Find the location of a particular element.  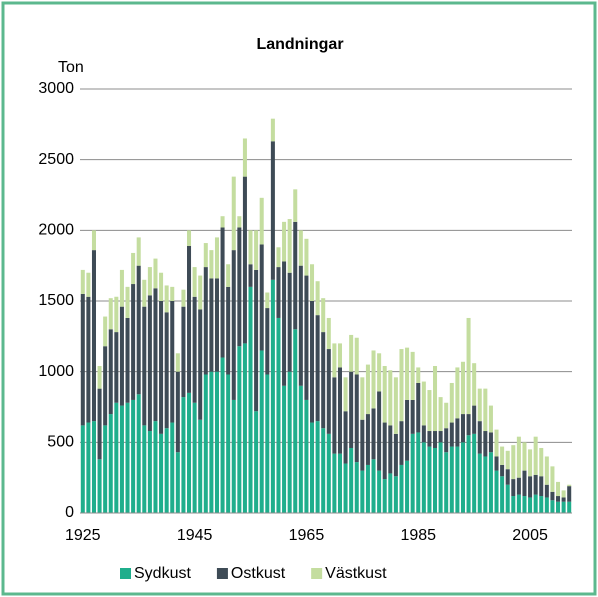

legend-label: Ostkust is located at coordinates (258, 573).